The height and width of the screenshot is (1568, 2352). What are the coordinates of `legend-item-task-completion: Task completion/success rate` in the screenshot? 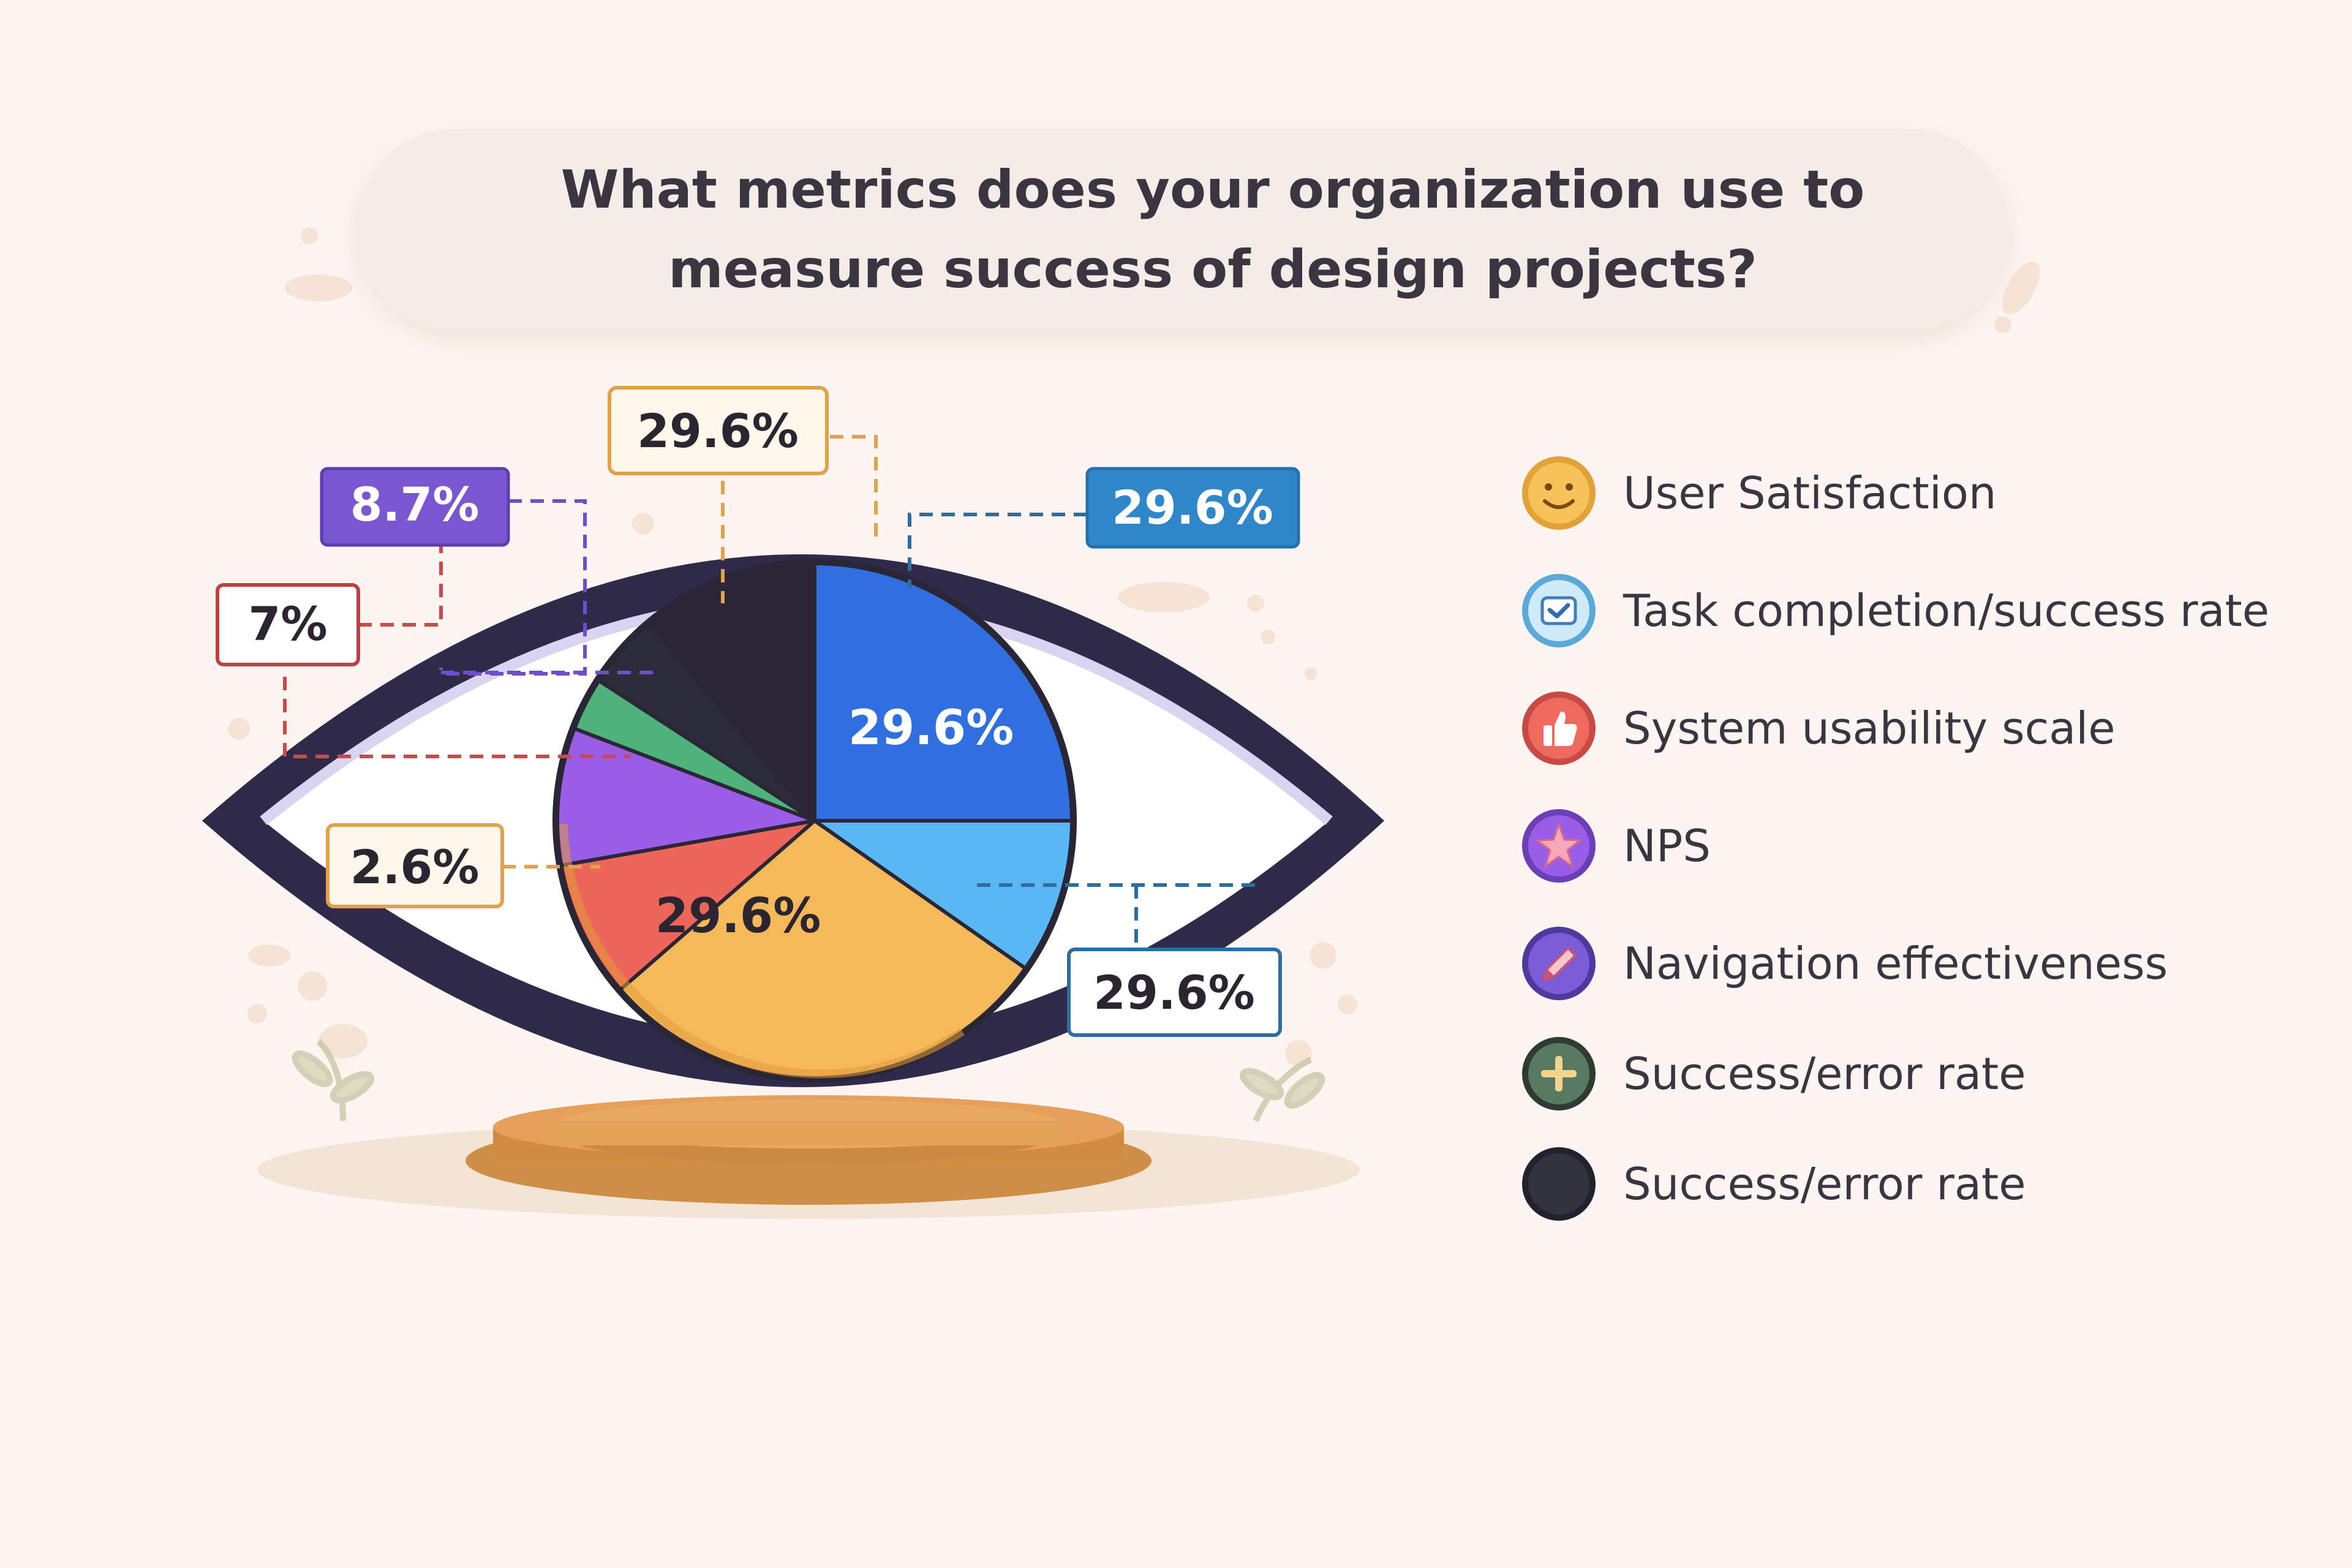 It's located at (1927, 611).